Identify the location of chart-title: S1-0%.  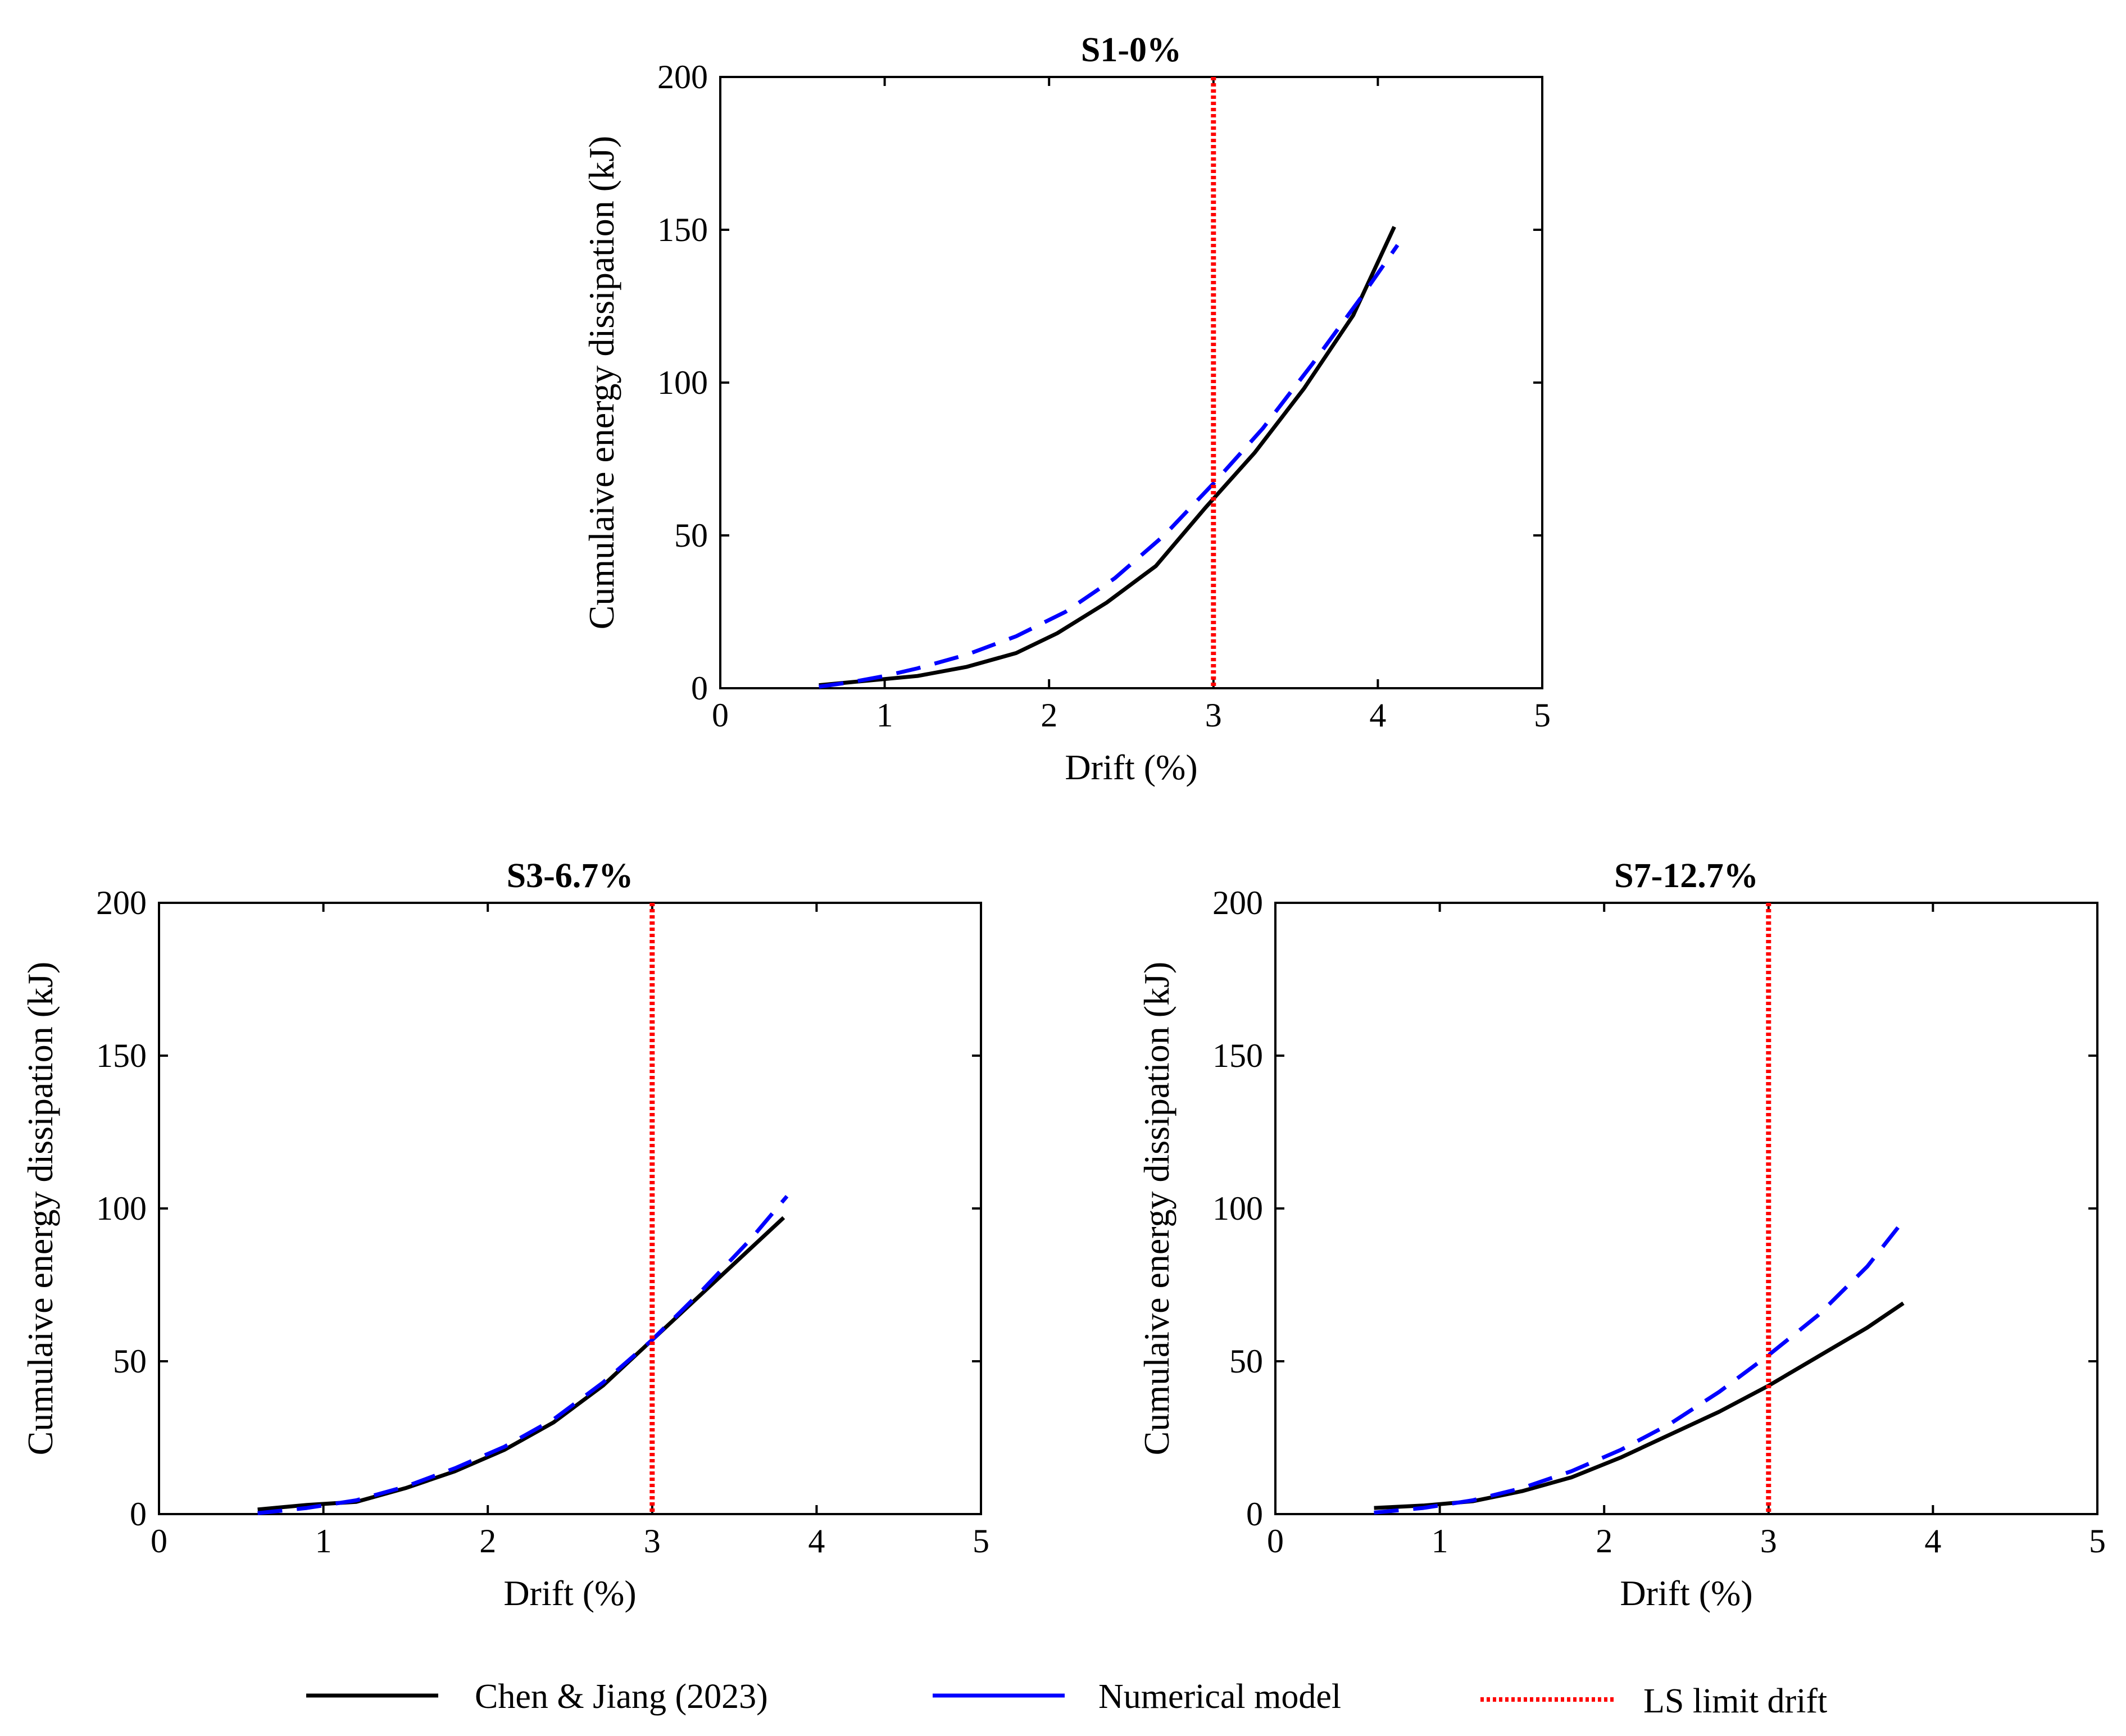
(1131, 50).